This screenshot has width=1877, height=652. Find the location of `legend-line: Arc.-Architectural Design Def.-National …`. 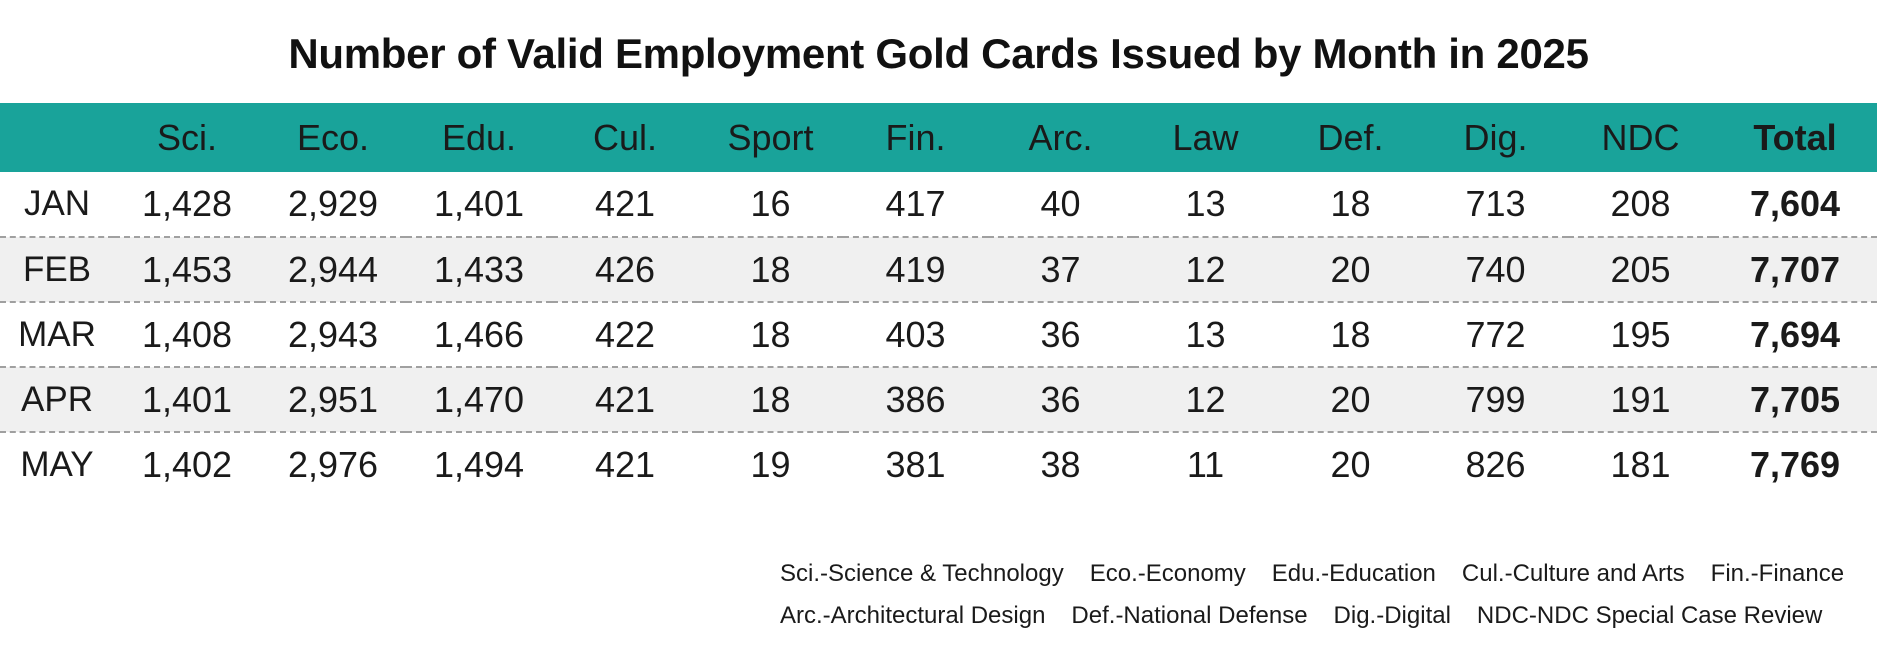

legend-line: Arc.-Architectural Design Def.-National … is located at coordinates (1325, 616).